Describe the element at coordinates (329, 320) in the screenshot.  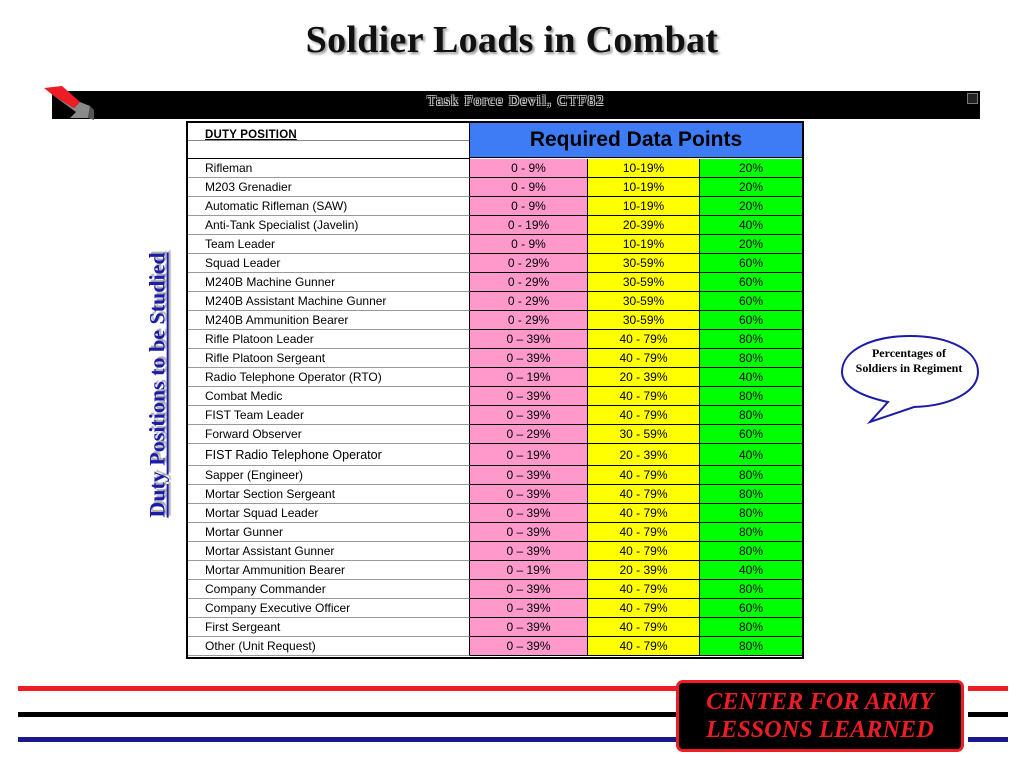
I see `duty-cell: M240B Ammunition Bearer` at that location.